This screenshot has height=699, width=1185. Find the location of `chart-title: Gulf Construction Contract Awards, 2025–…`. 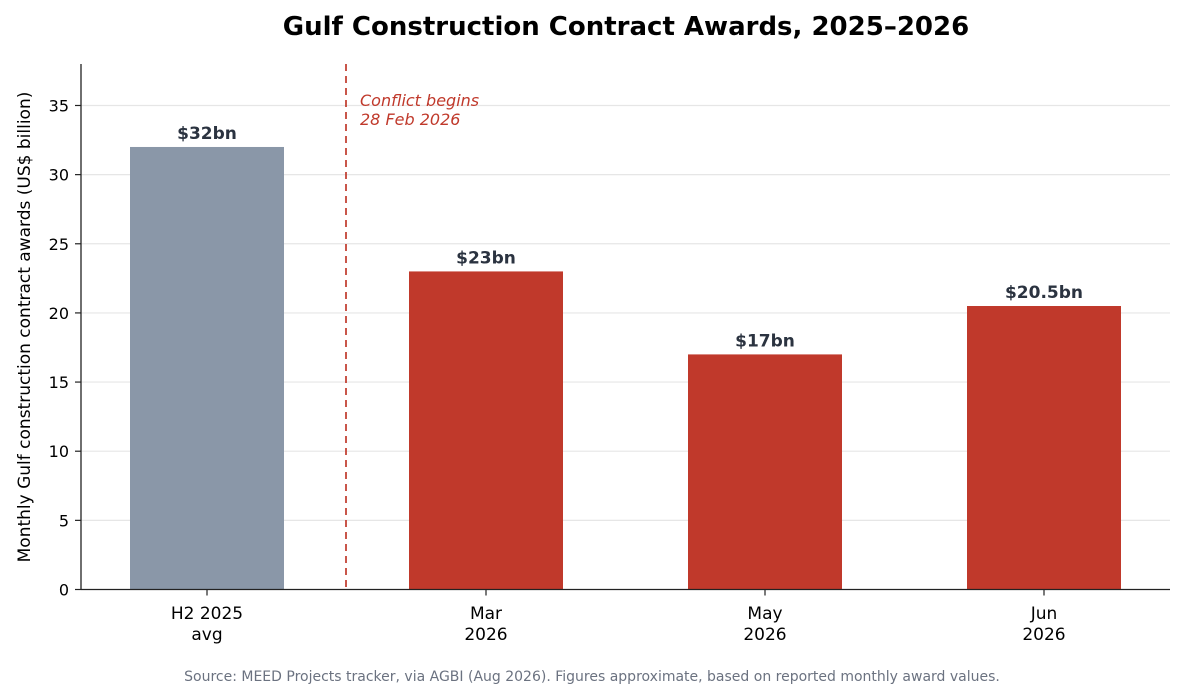

chart-title: Gulf Construction Contract Awards, 2025–… is located at coordinates (626, 27).